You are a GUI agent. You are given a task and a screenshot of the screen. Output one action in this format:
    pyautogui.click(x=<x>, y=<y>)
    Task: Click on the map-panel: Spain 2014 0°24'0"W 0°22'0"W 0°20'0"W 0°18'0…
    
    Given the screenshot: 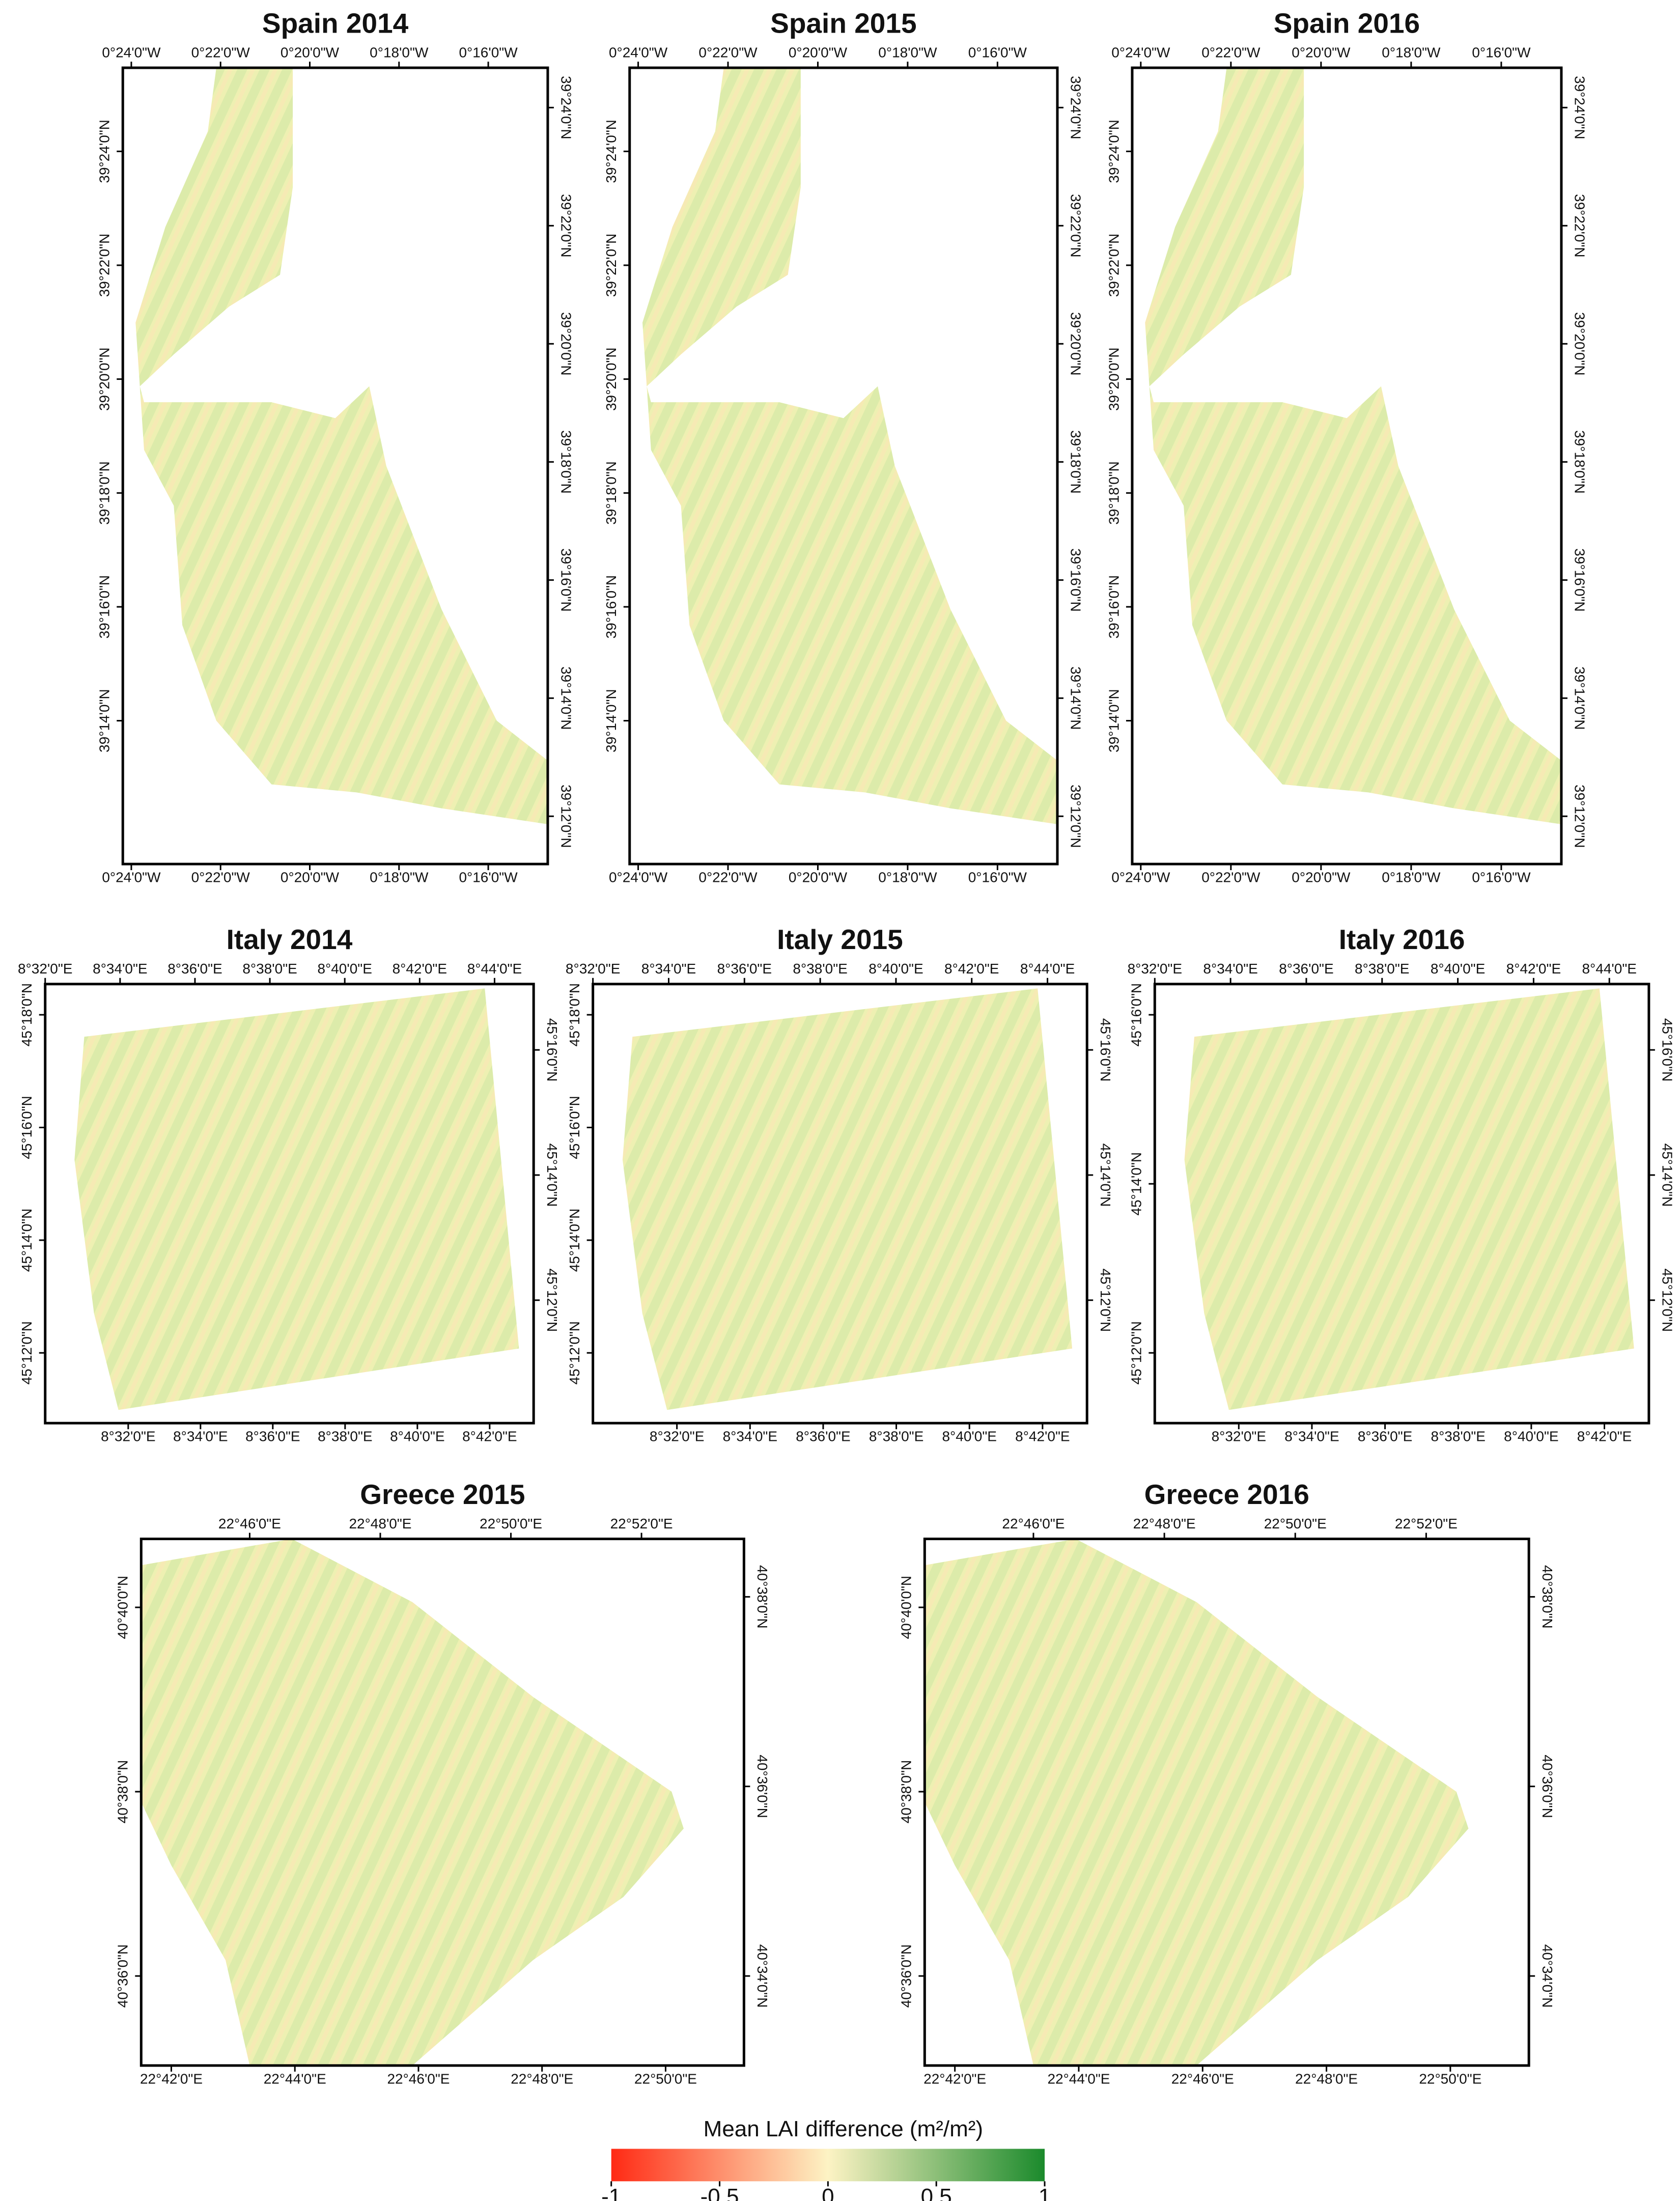 What is the action you would take?
    pyautogui.click(x=335, y=446)
    